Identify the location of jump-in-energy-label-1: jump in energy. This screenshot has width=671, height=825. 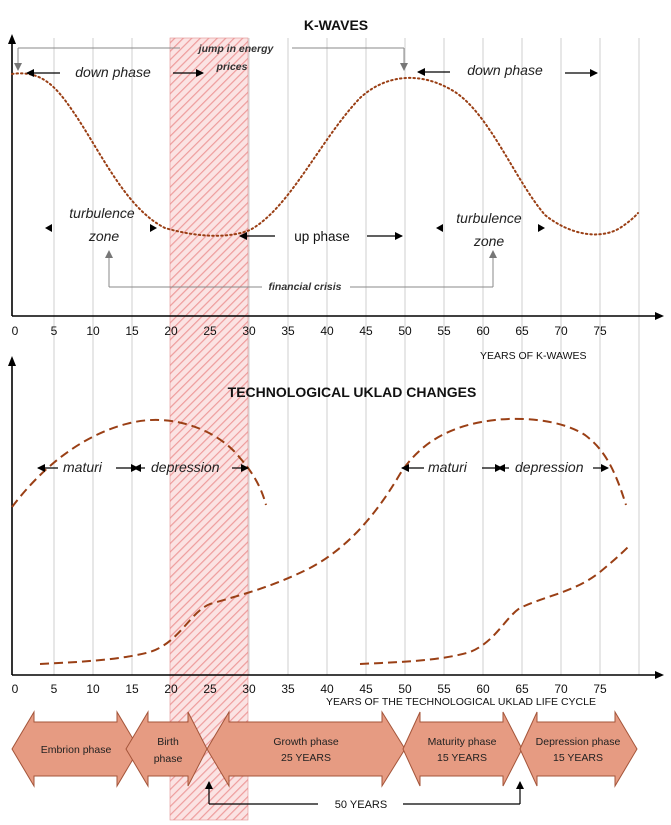
(236, 49).